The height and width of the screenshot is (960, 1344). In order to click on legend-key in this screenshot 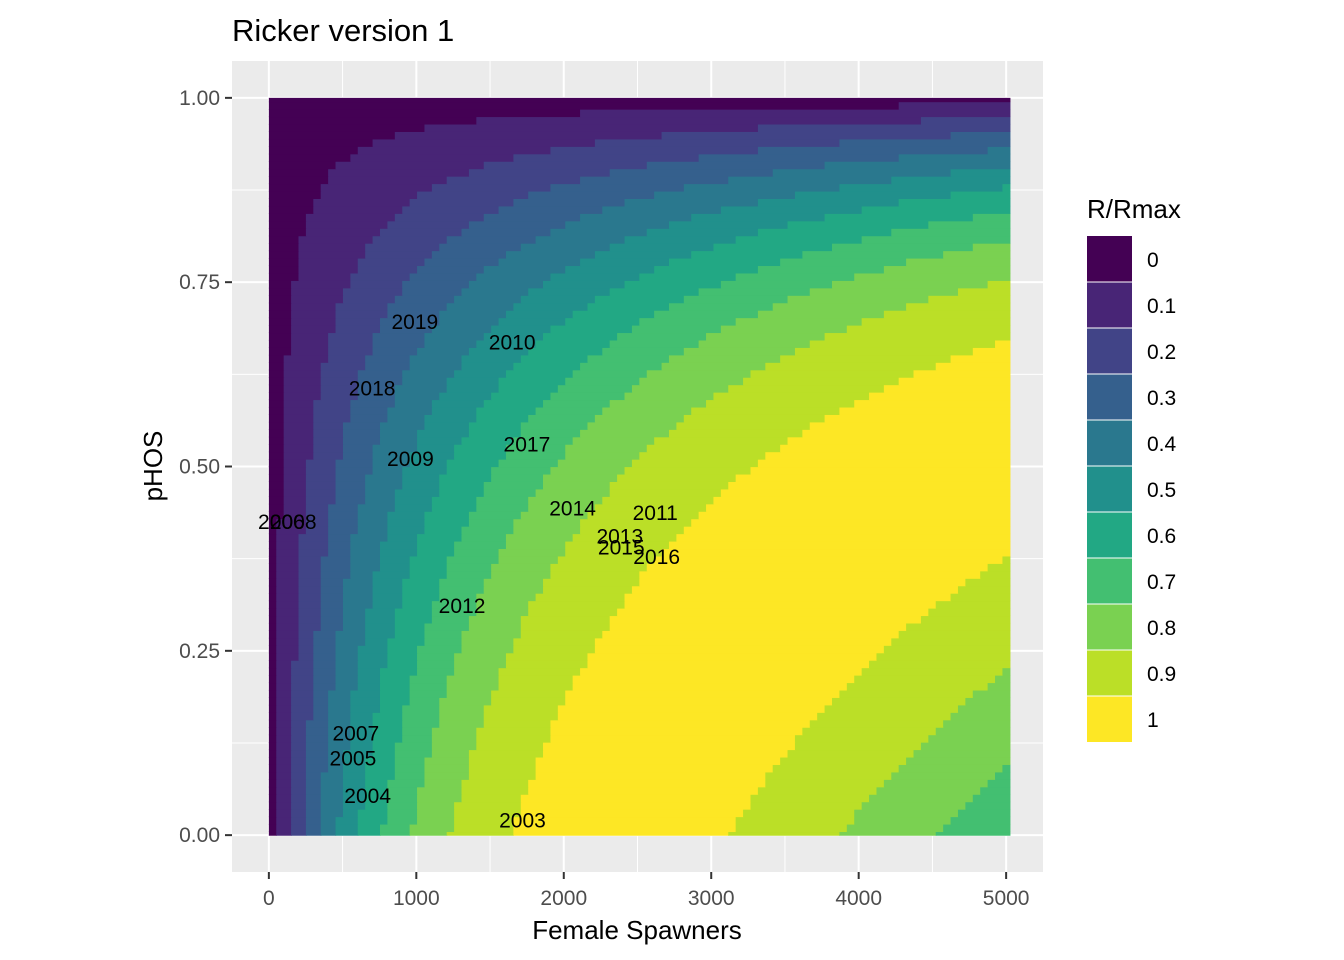, I will do `click(1109, 627)`.